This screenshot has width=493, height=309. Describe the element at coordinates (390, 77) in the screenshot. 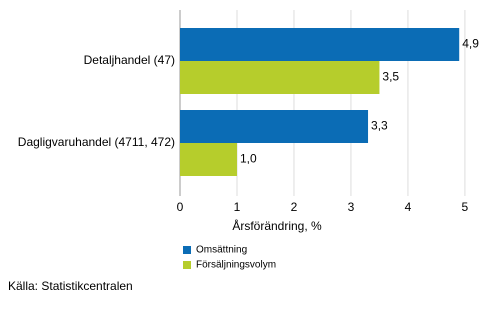

I see `value-label: 3,5` at that location.